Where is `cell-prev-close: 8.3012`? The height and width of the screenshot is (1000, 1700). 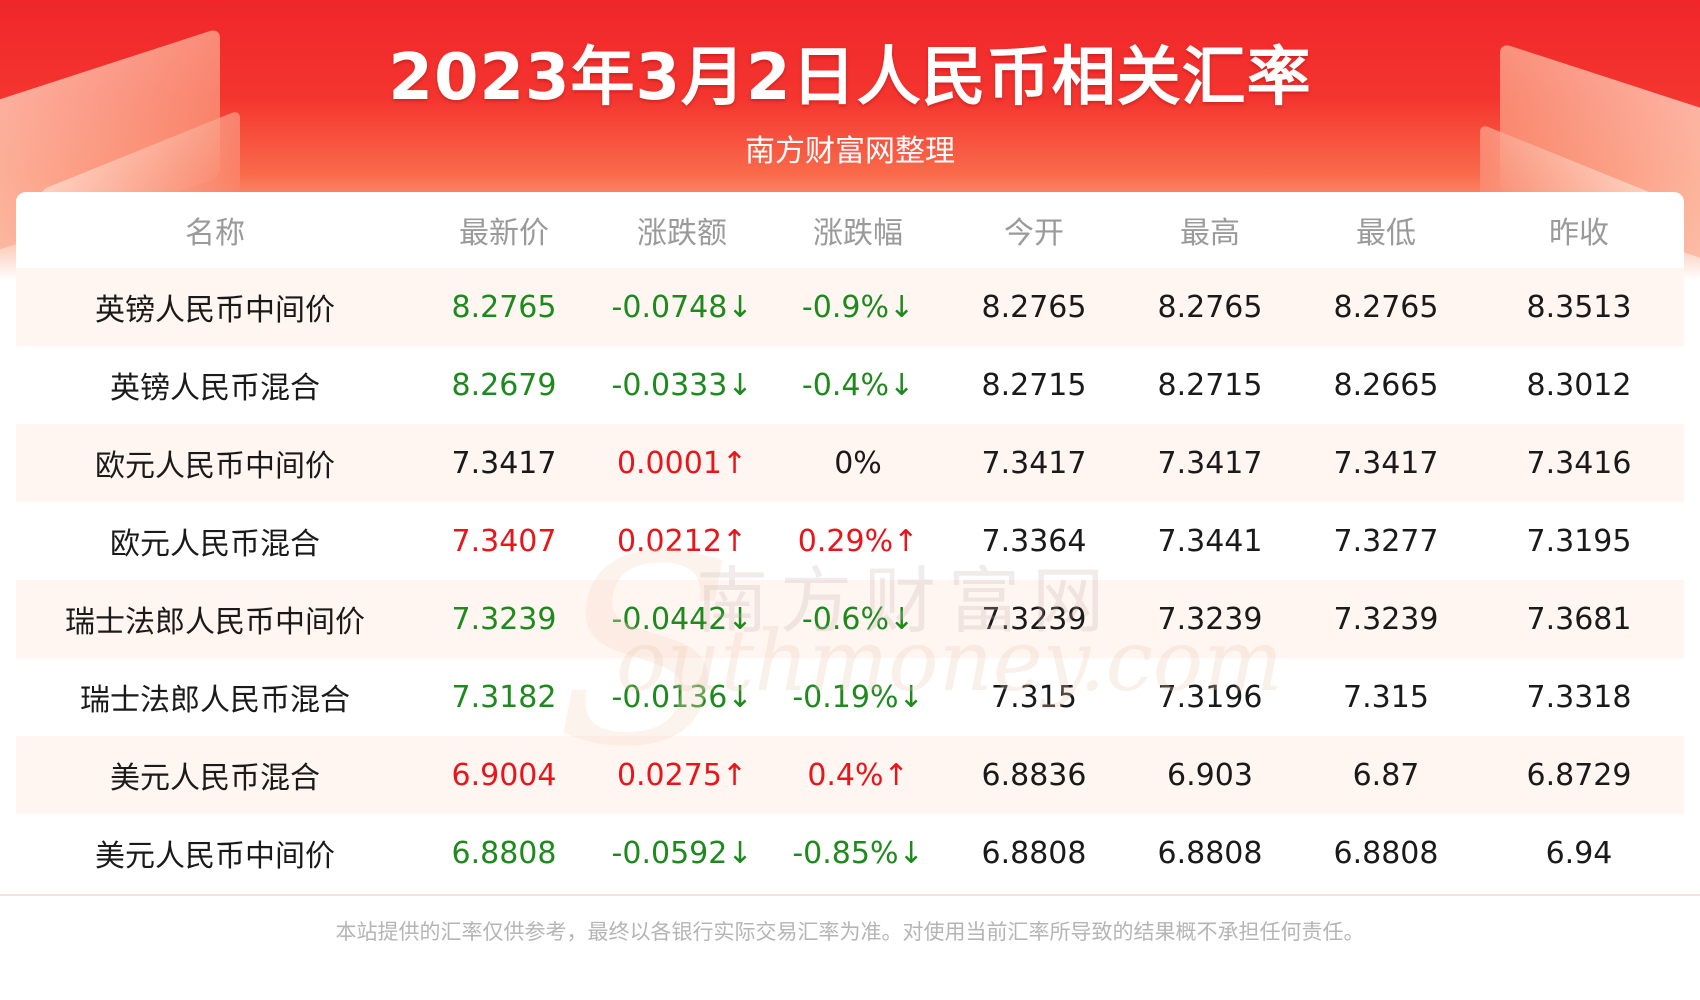 cell-prev-close: 8.3012 is located at coordinates (1579, 385).